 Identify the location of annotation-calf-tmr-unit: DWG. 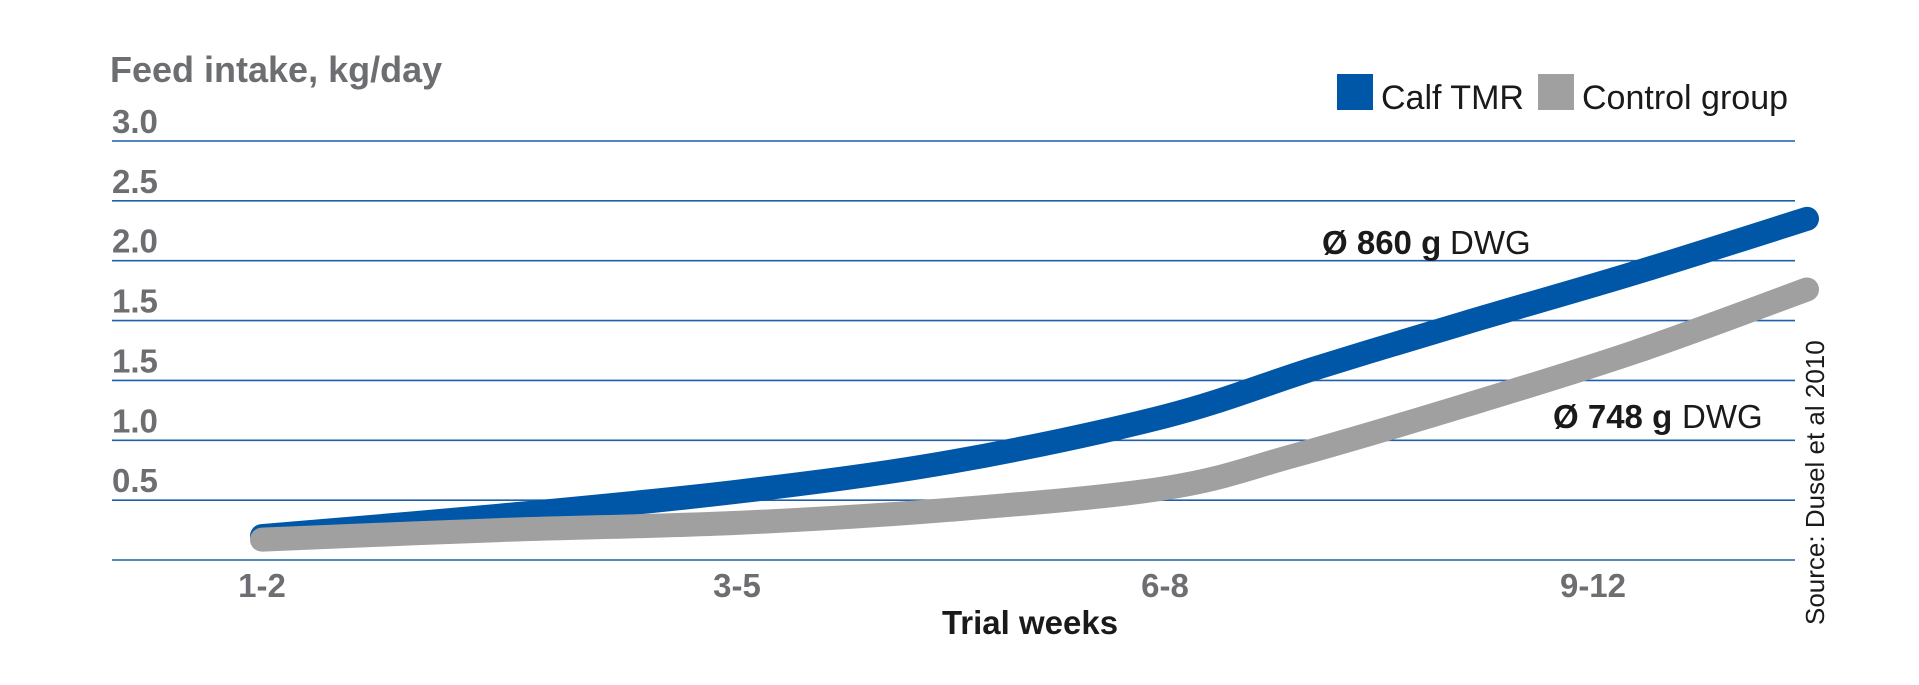
(1490, 242).